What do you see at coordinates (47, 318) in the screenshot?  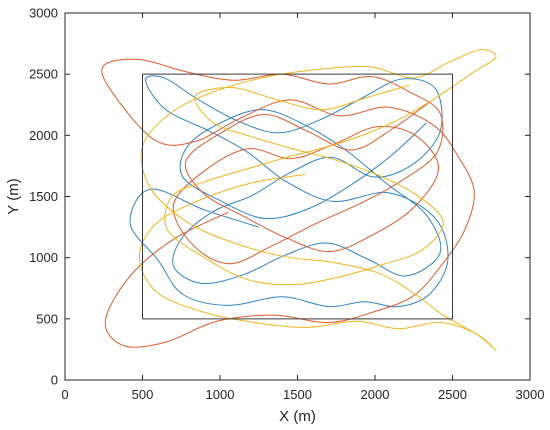 I see `y-tick-label: 500` at bounding box center [47, 318].